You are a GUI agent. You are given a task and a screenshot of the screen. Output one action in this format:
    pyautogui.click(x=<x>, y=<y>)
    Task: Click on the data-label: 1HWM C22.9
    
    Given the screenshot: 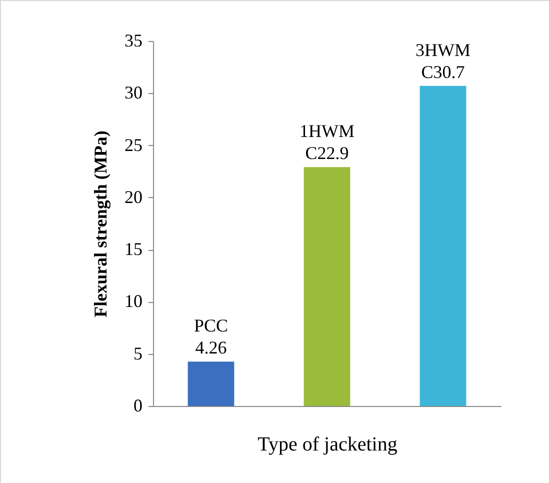 What is the action you would take?
    pyautogui.click(x=327, y=142)
    